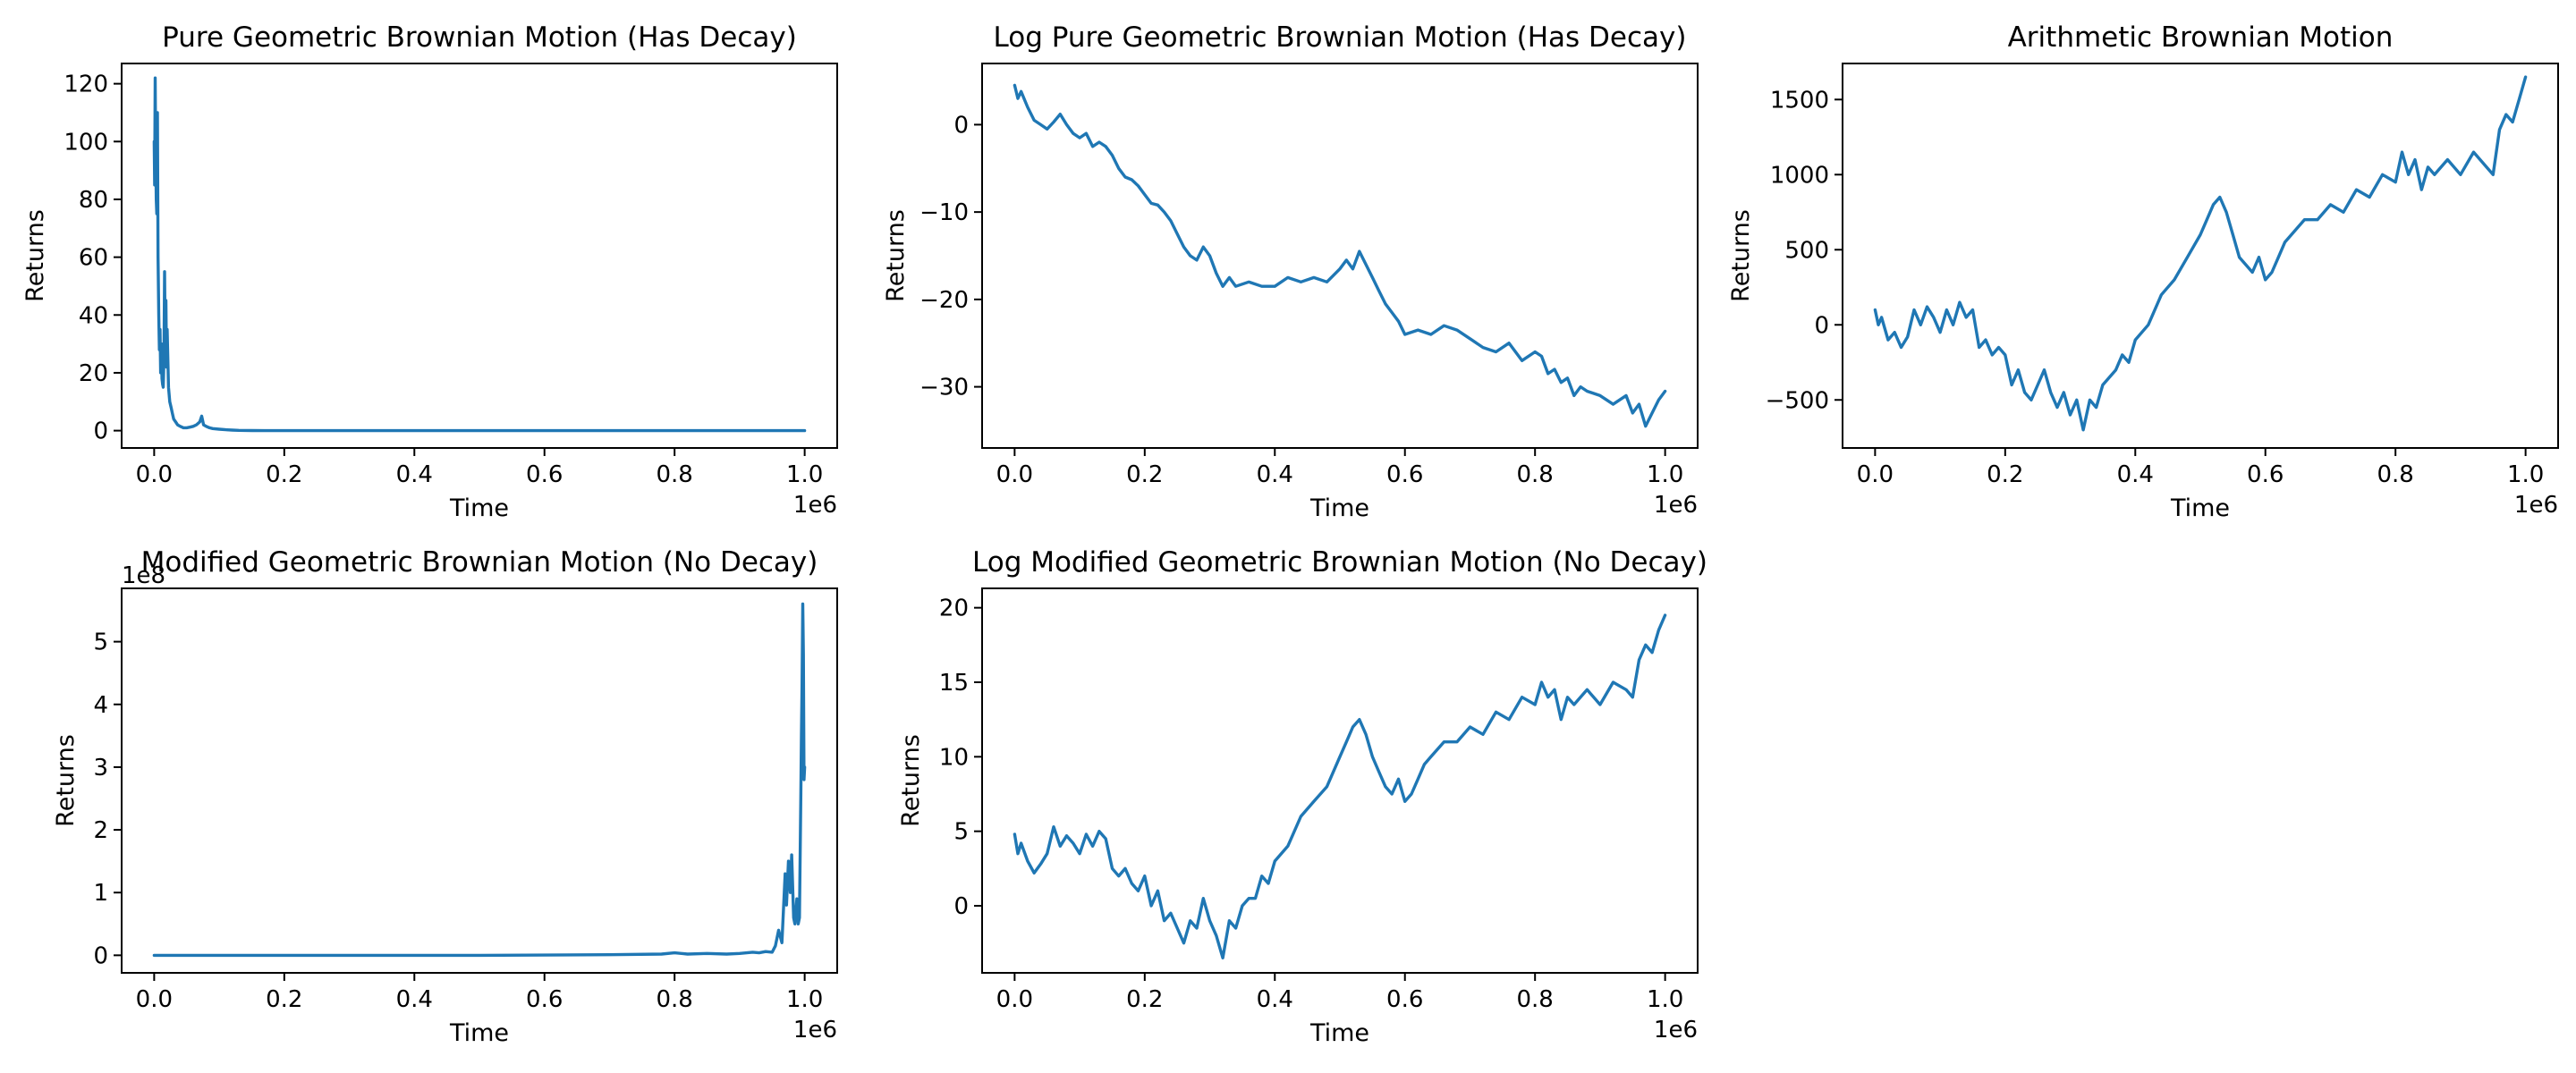 The height and width of the screenshot is (1073, 2576). I want to click on y-tick-label: −20, so click(944, 300).